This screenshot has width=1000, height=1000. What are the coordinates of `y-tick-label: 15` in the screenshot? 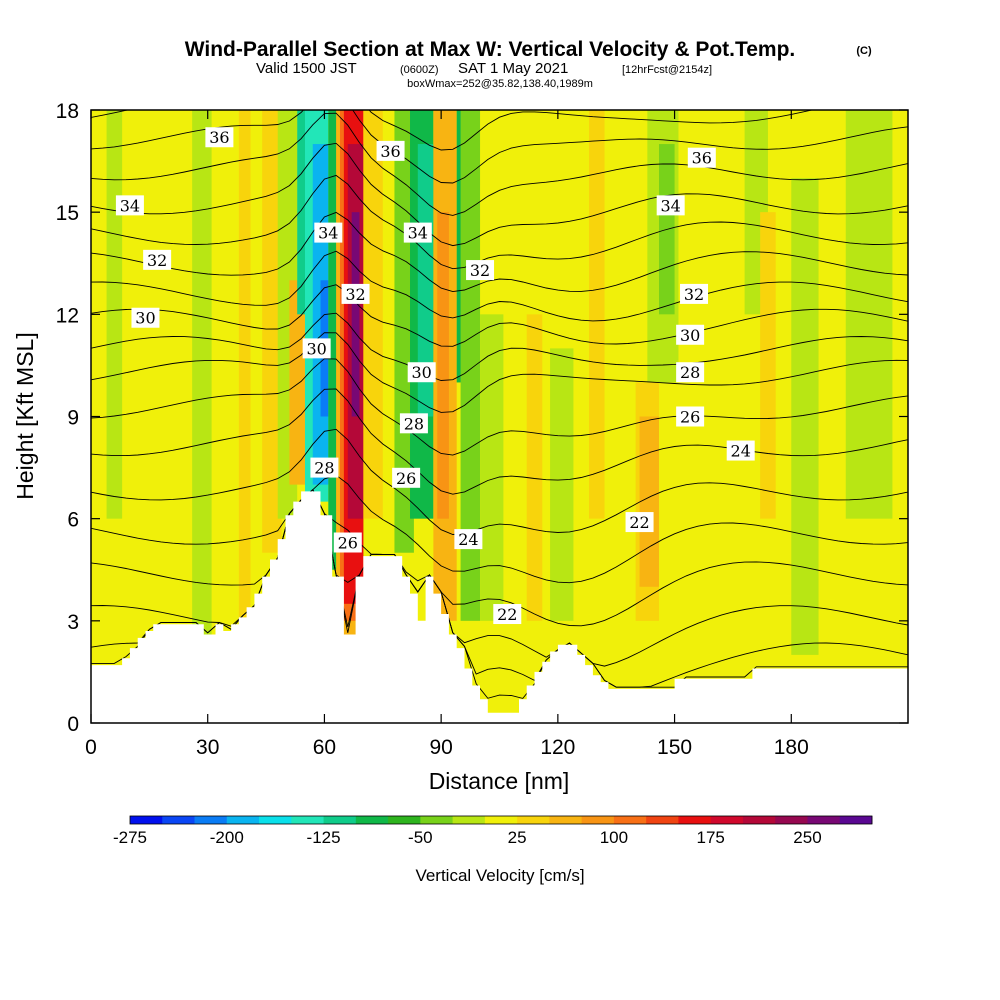 It's located at (67, 213).